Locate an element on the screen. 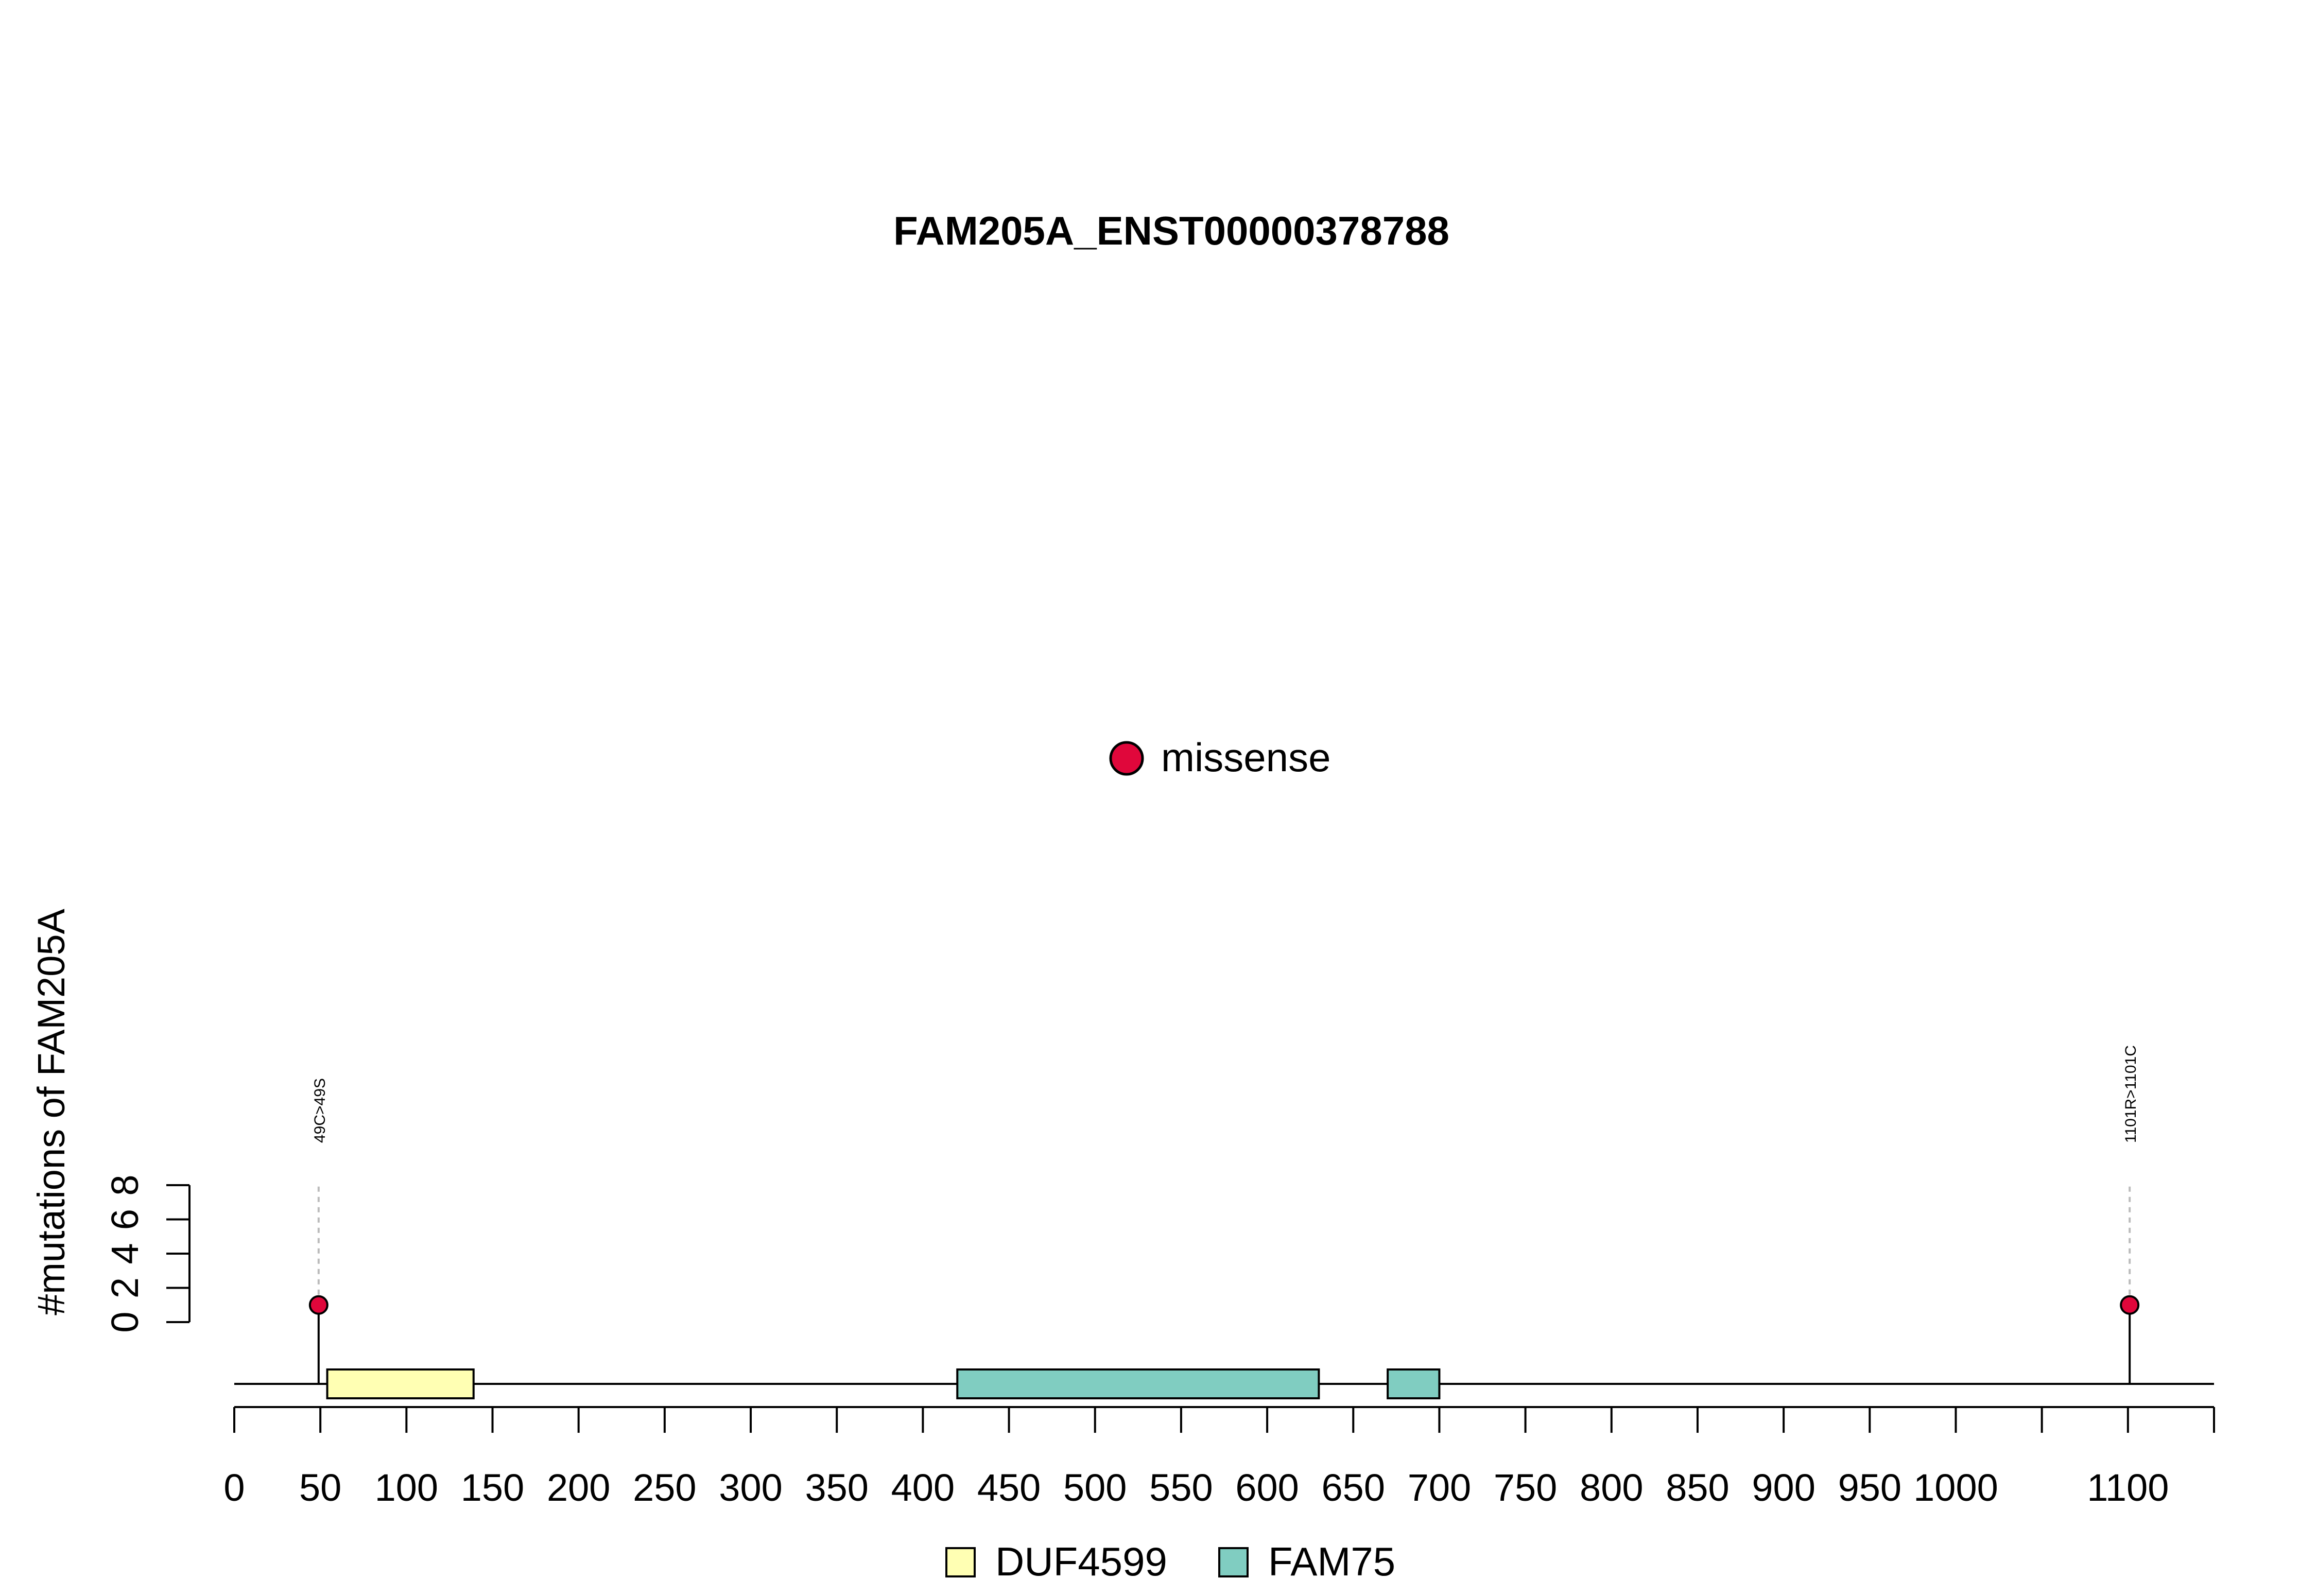 The image size is (2317, 1596). x-tick-label: 500 is located at coordinates (1095, 1487).